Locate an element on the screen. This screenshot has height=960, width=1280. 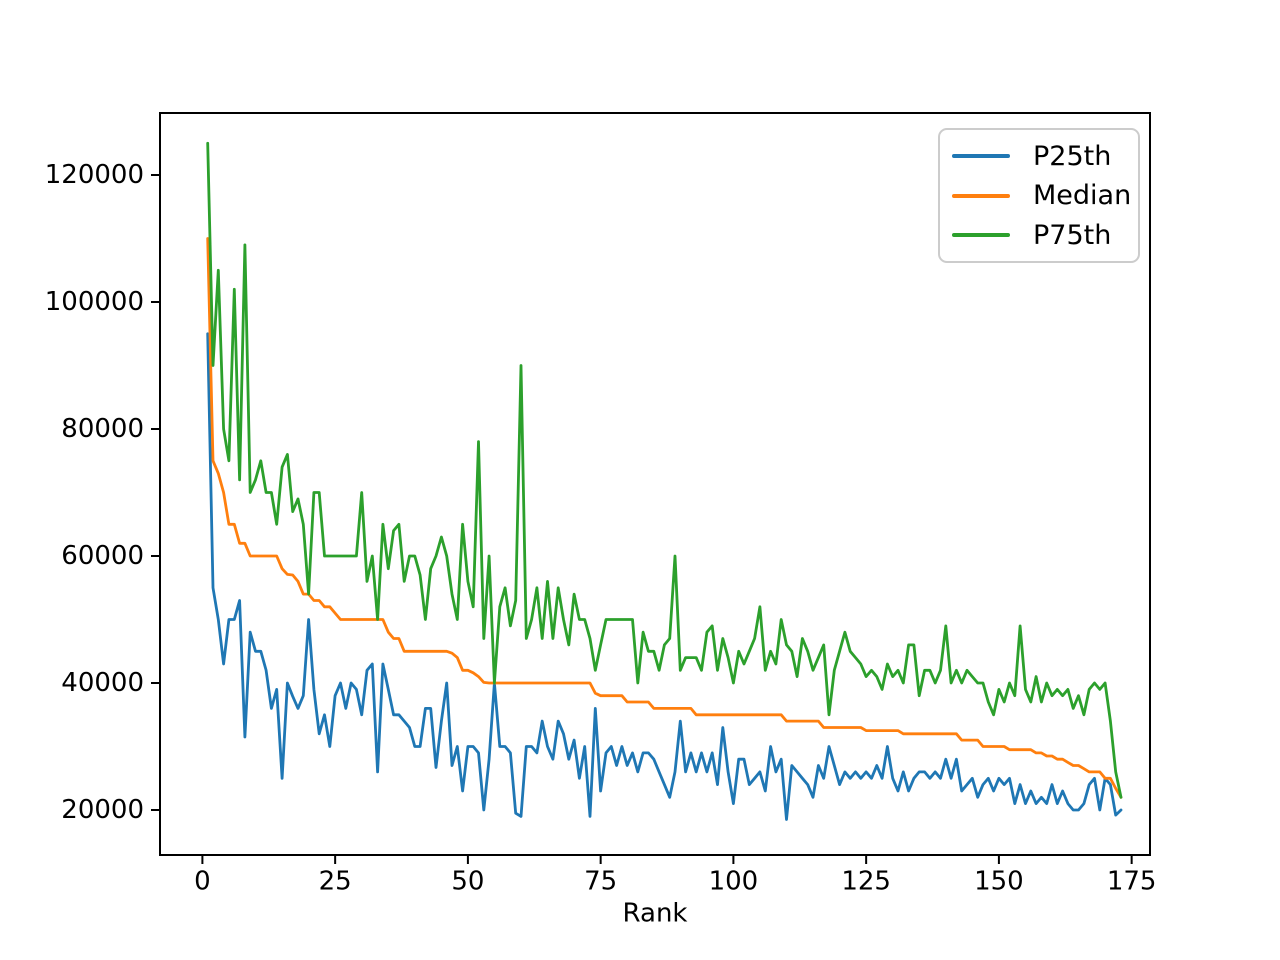
legend-line-sample-p25th is located at coordinates (981, 156).